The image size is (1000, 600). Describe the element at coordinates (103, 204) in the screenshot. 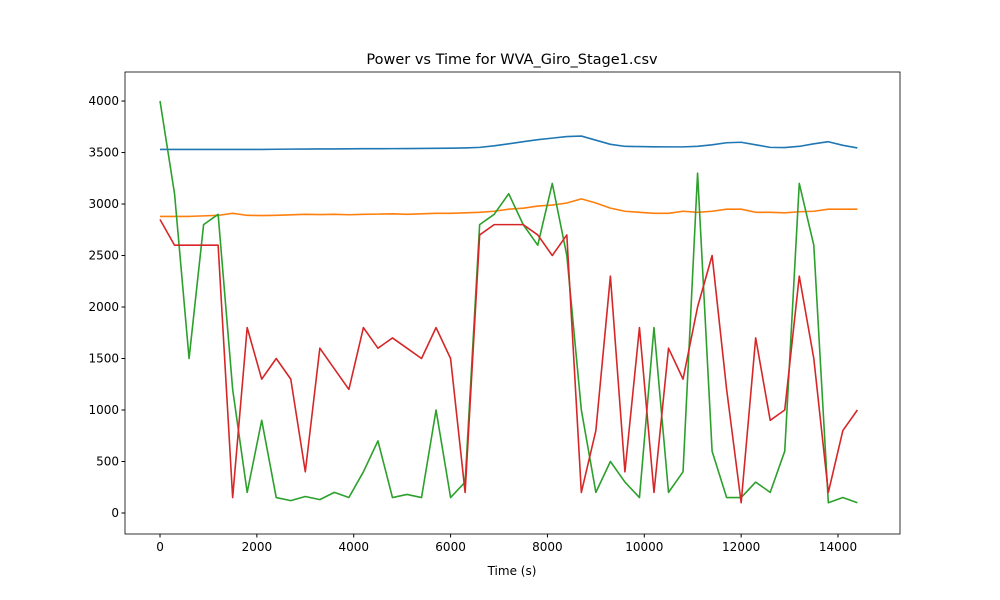

I see `y-tick-label: 3000` at that location.